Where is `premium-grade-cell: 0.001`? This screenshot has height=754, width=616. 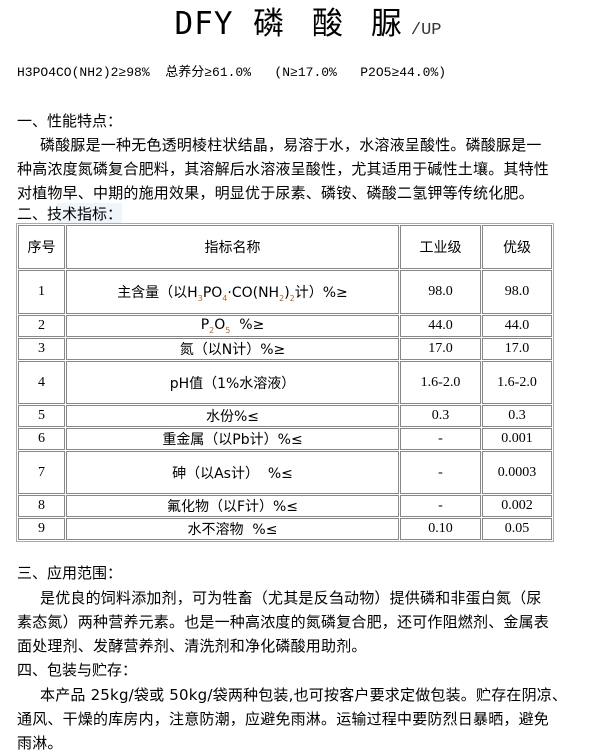
premium-grade-cell: 0.001 is located at coordinates (517, 439).